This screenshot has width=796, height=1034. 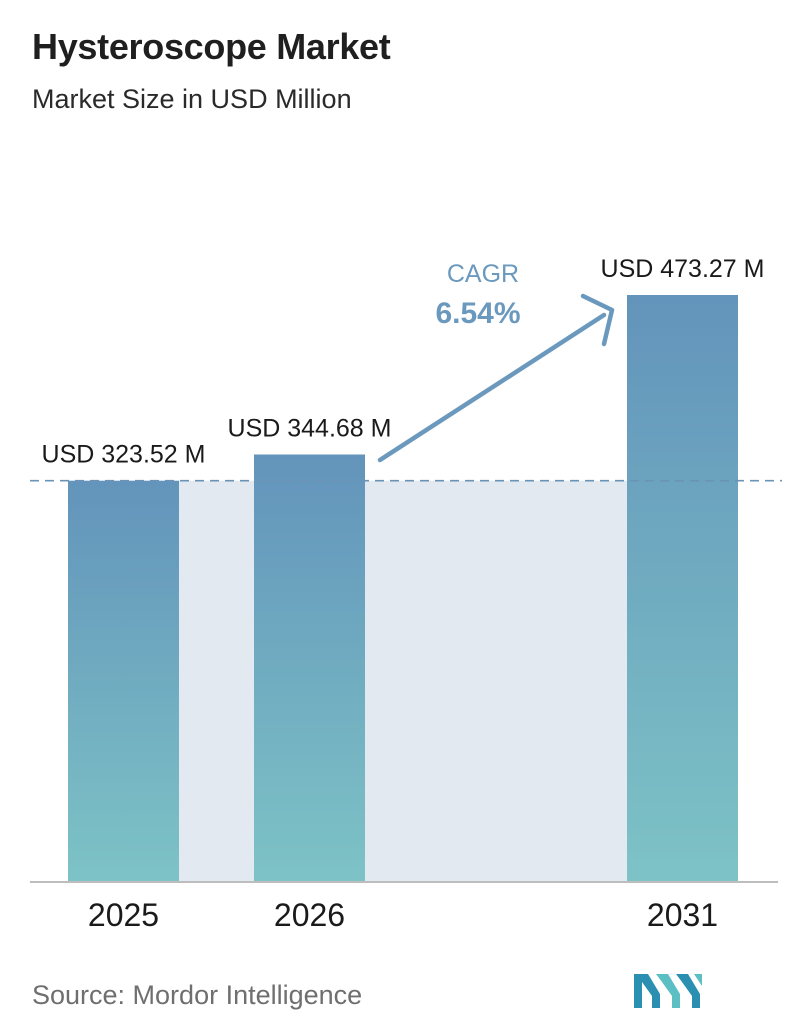 I want to click on chart-title: Hysteroscope Market, so click(x=211, y=46).